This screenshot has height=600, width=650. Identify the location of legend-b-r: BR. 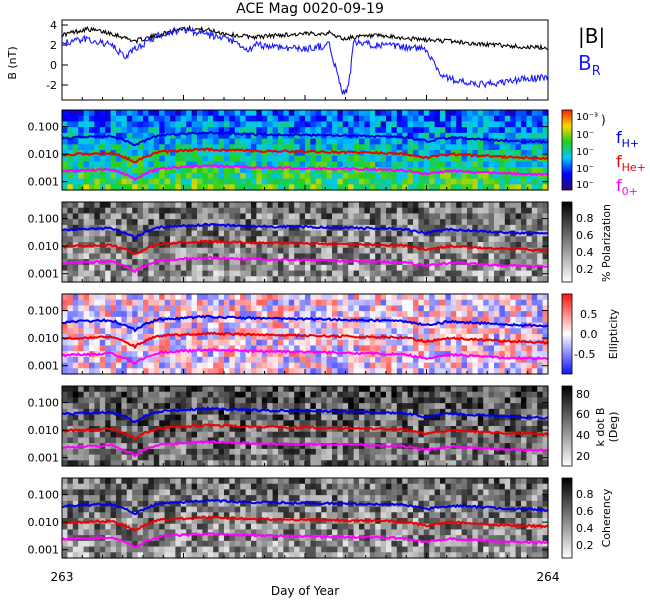
(589, 65).